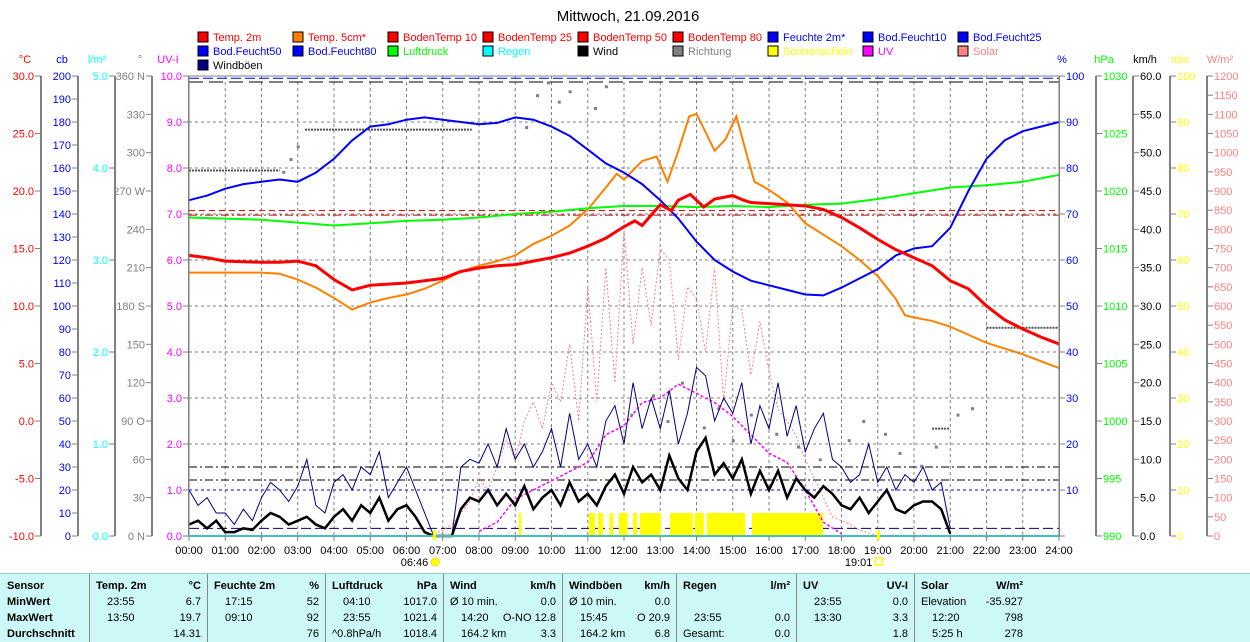 The width and height of the screenshot is (1250, 642). I want to click on axis-tick-label: 100, so click(1186, 77).